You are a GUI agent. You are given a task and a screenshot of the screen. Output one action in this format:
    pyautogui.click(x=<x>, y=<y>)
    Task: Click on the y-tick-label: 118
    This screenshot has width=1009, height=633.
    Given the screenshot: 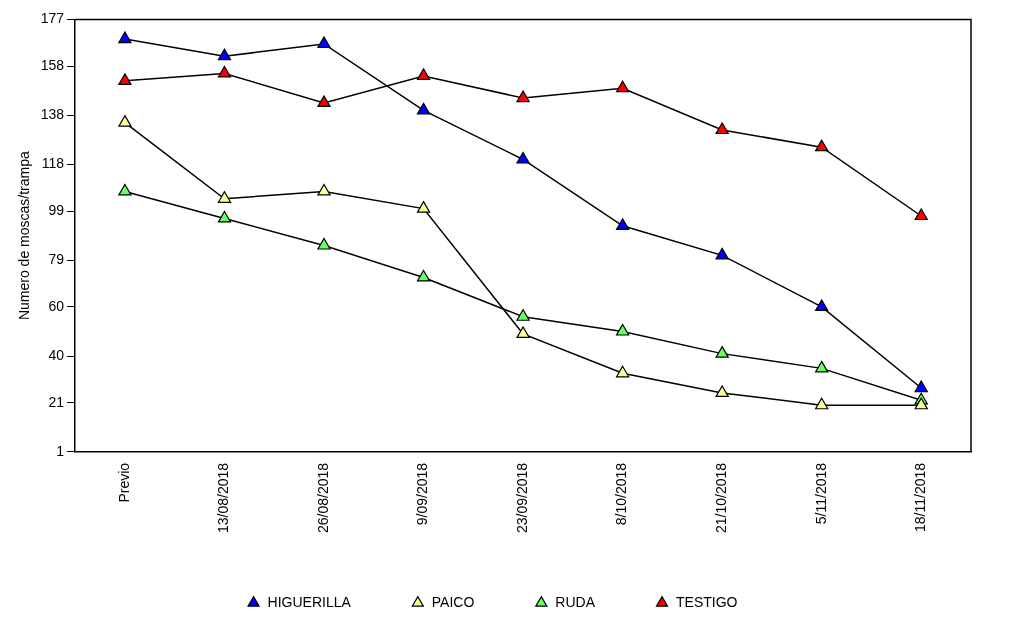 What is the action you would take?
    pyautogui.click(x=53, y=163)
    